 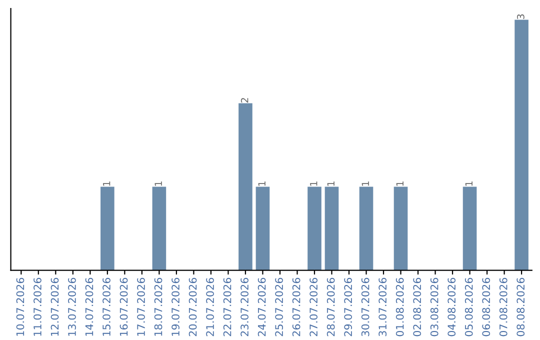 What do you see at coordinates (210, 307) in the screenshot?
I see `x-tick-label: 21.07.2026` at bounding box center [210, 307].